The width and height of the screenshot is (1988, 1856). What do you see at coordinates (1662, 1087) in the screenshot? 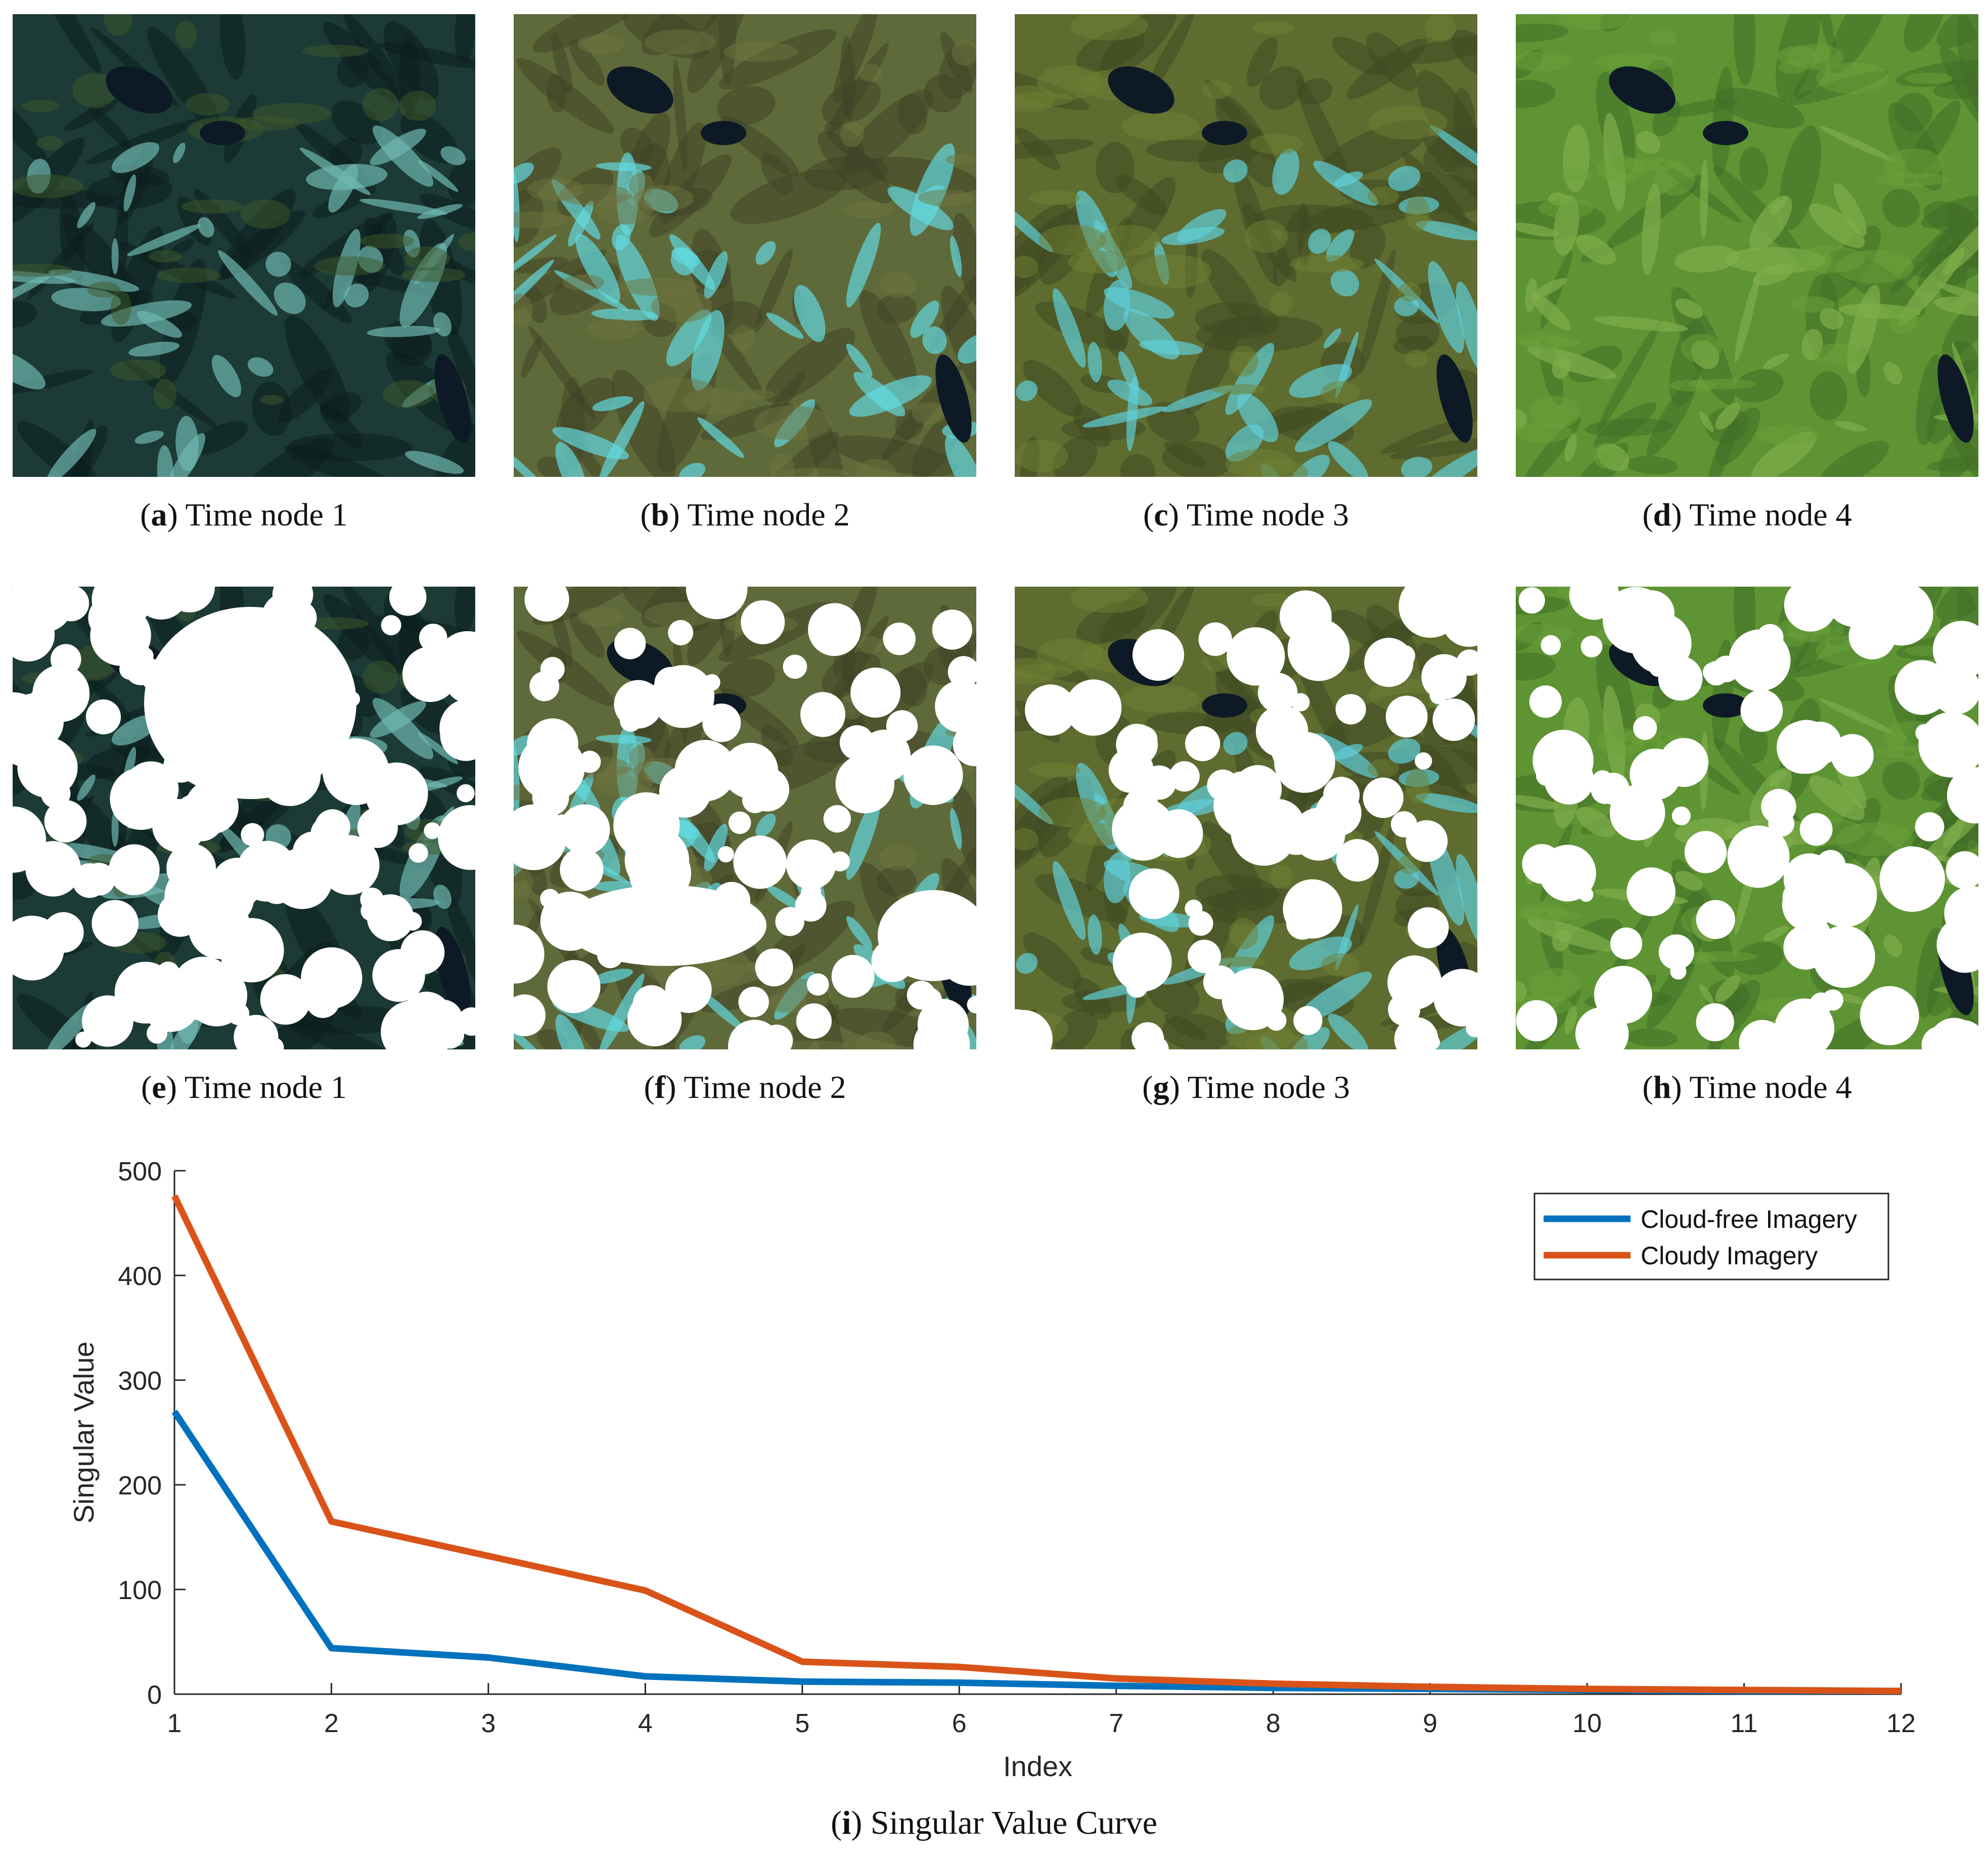
I see `panel-caption-letter: h` at bounding box center [1662, 1087].